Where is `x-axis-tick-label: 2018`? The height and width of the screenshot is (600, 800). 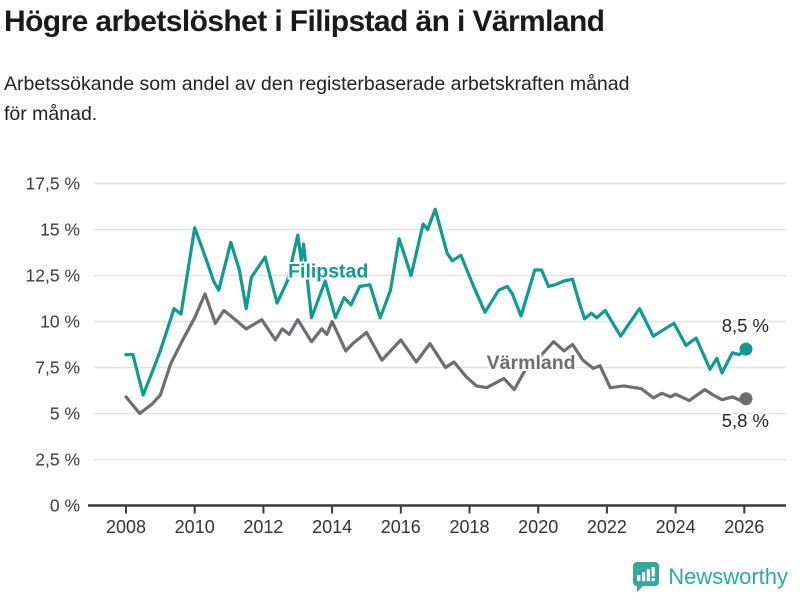
x-axis-tick-label: 2018 is located at coordinates (469, 527).